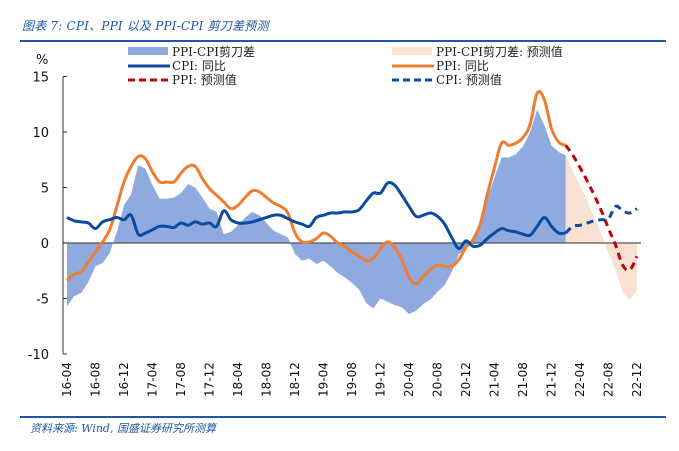  Describe the element at coordinates (495, 379) in the screenshot. I see `x-tick-label: 21-04` at that location.